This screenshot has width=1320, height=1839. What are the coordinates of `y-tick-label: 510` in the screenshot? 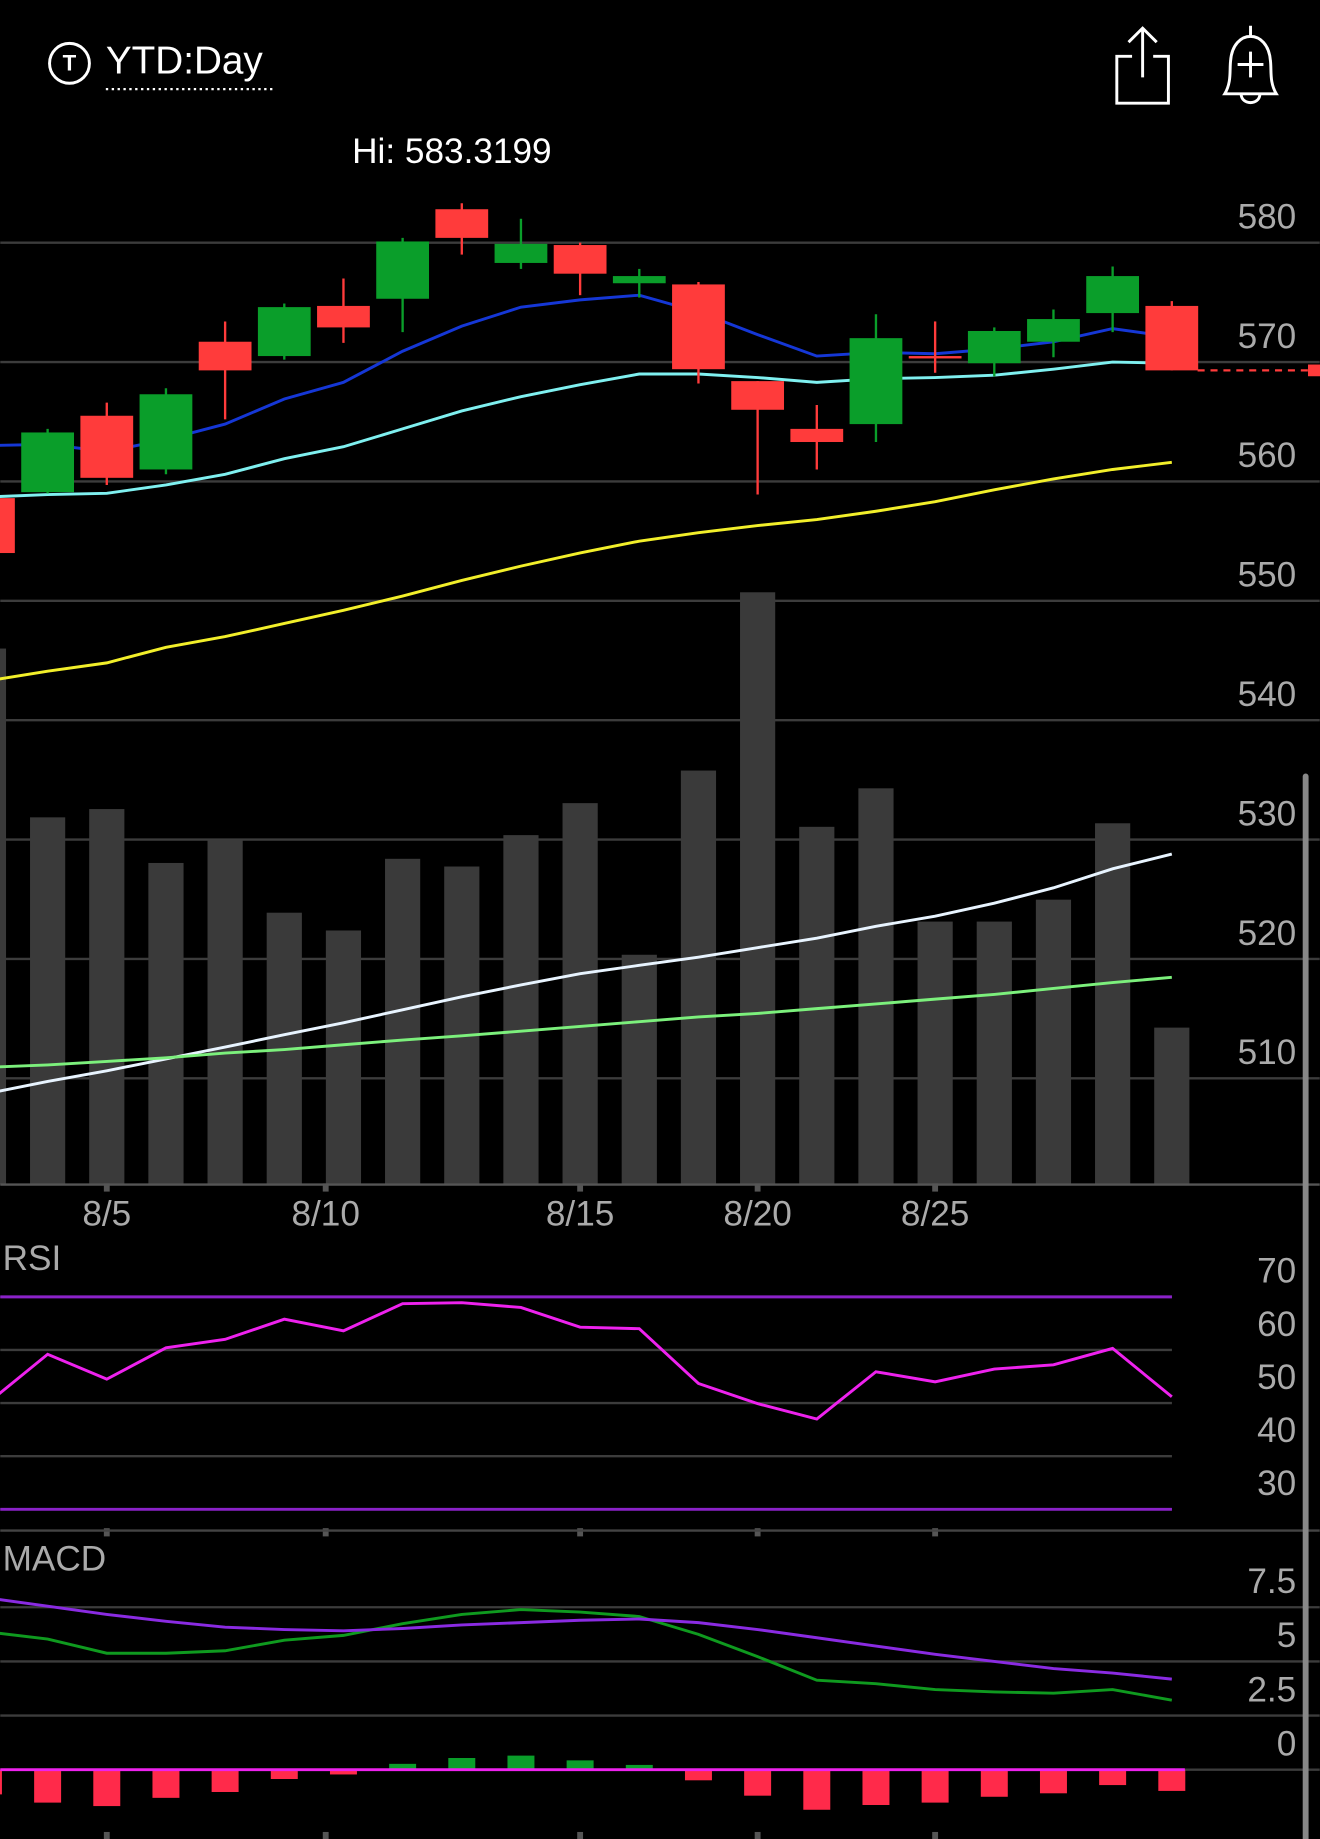 It's located at (1267, 1052).